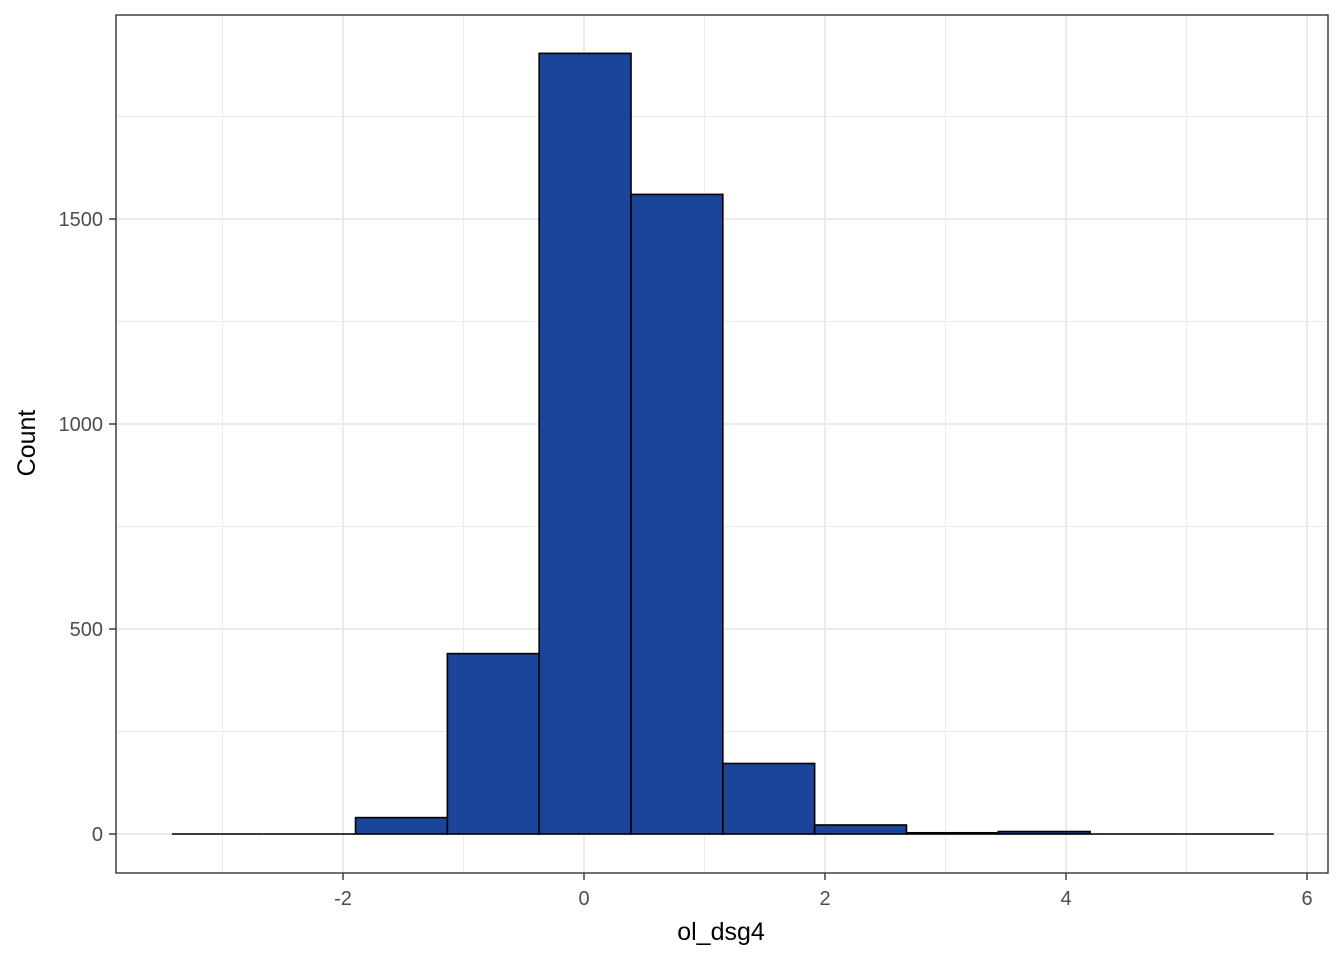  Describe the element at coordinates (87, 527) in the screenshot. I see `y-axis: 0 500 1000 1500` at that location.